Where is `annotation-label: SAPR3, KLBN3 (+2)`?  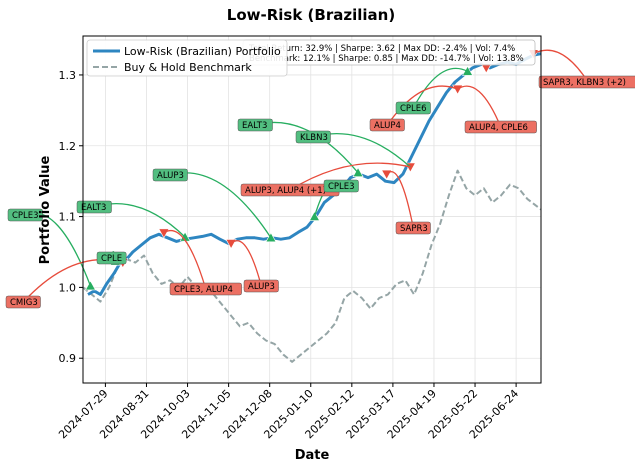
annotation-label: SAPR3, KLBN3 (+2) is located at coordinates (584, 83).